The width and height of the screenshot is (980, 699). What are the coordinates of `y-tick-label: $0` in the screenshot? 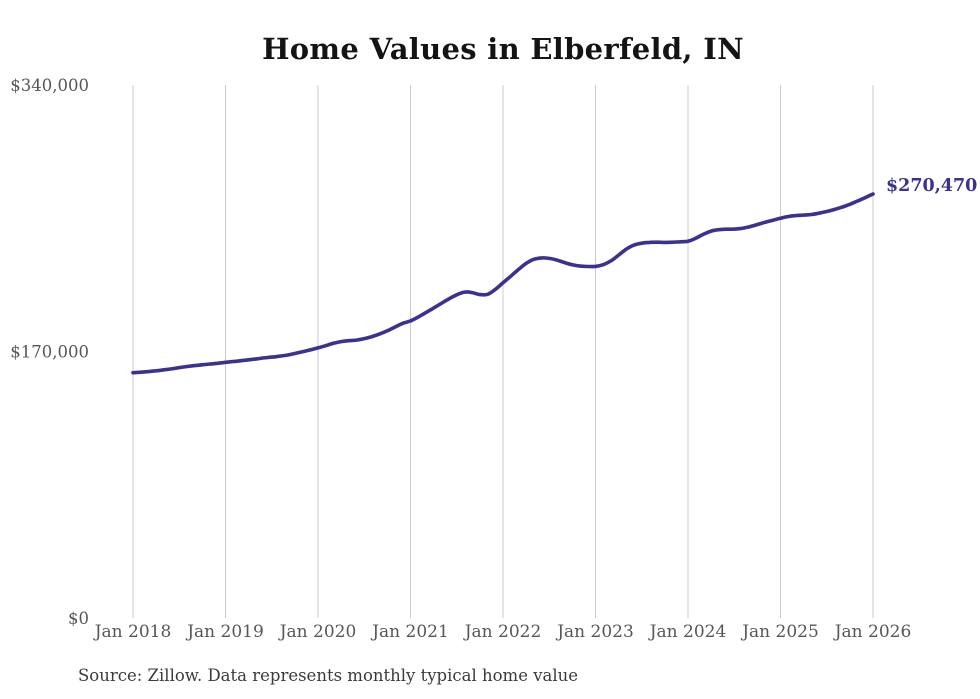 It's located at (78, 618).